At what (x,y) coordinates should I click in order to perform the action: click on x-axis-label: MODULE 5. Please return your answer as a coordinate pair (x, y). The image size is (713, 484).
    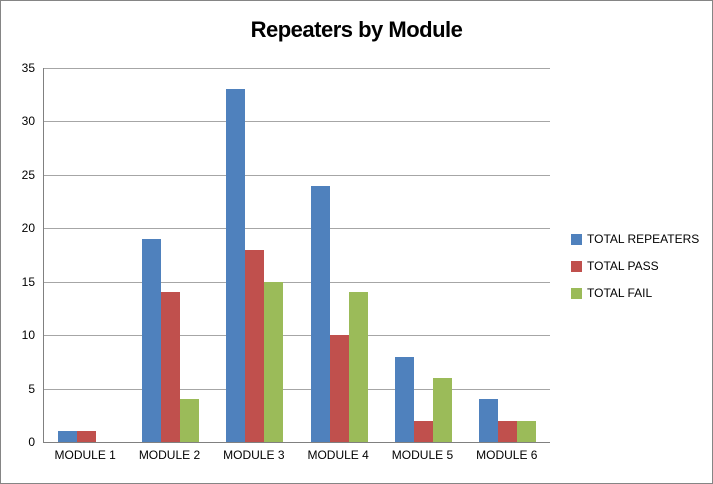
    Looking at the image, I should click on (422, 455).